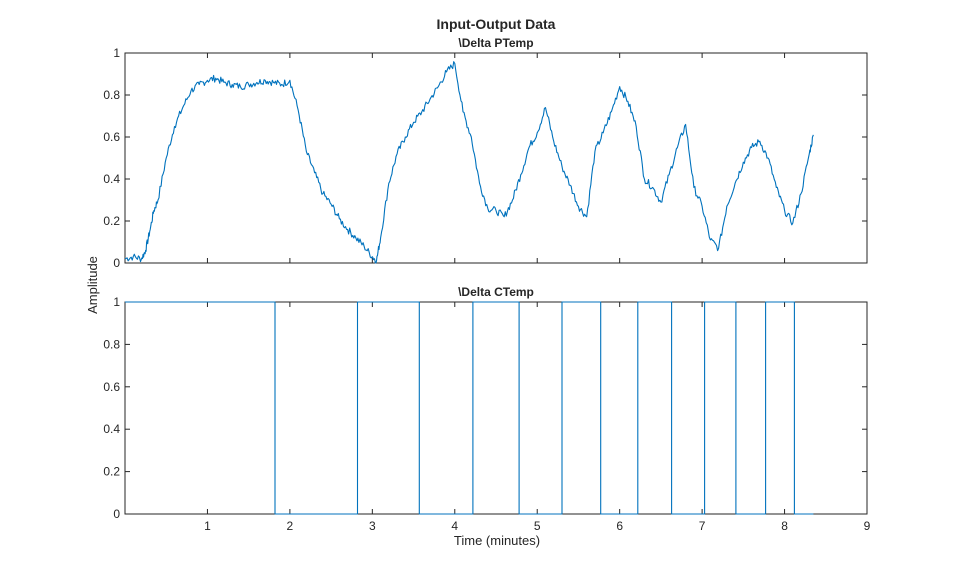 This screenshot has height=577, width=959. I want to click on x-tick-label: 3, so click(372, 526).